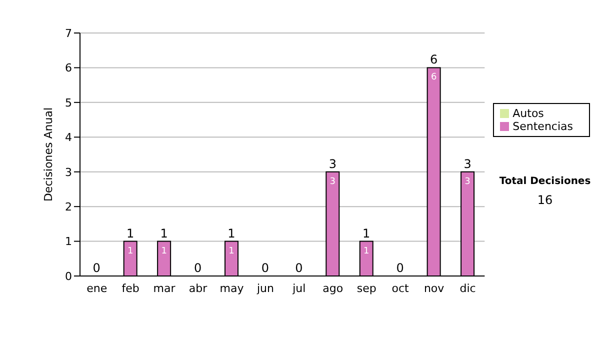  What do you see at coordinates (433, 77) in the screenshot?
I see `data-label: 6` at bounding box center [433, 77].